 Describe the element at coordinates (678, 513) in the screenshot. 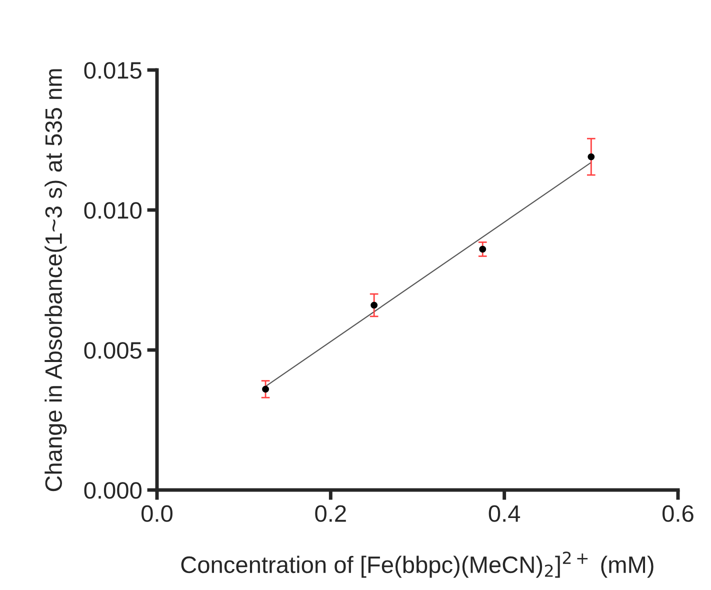

I see `x-tick-label: 0.6` at that location.